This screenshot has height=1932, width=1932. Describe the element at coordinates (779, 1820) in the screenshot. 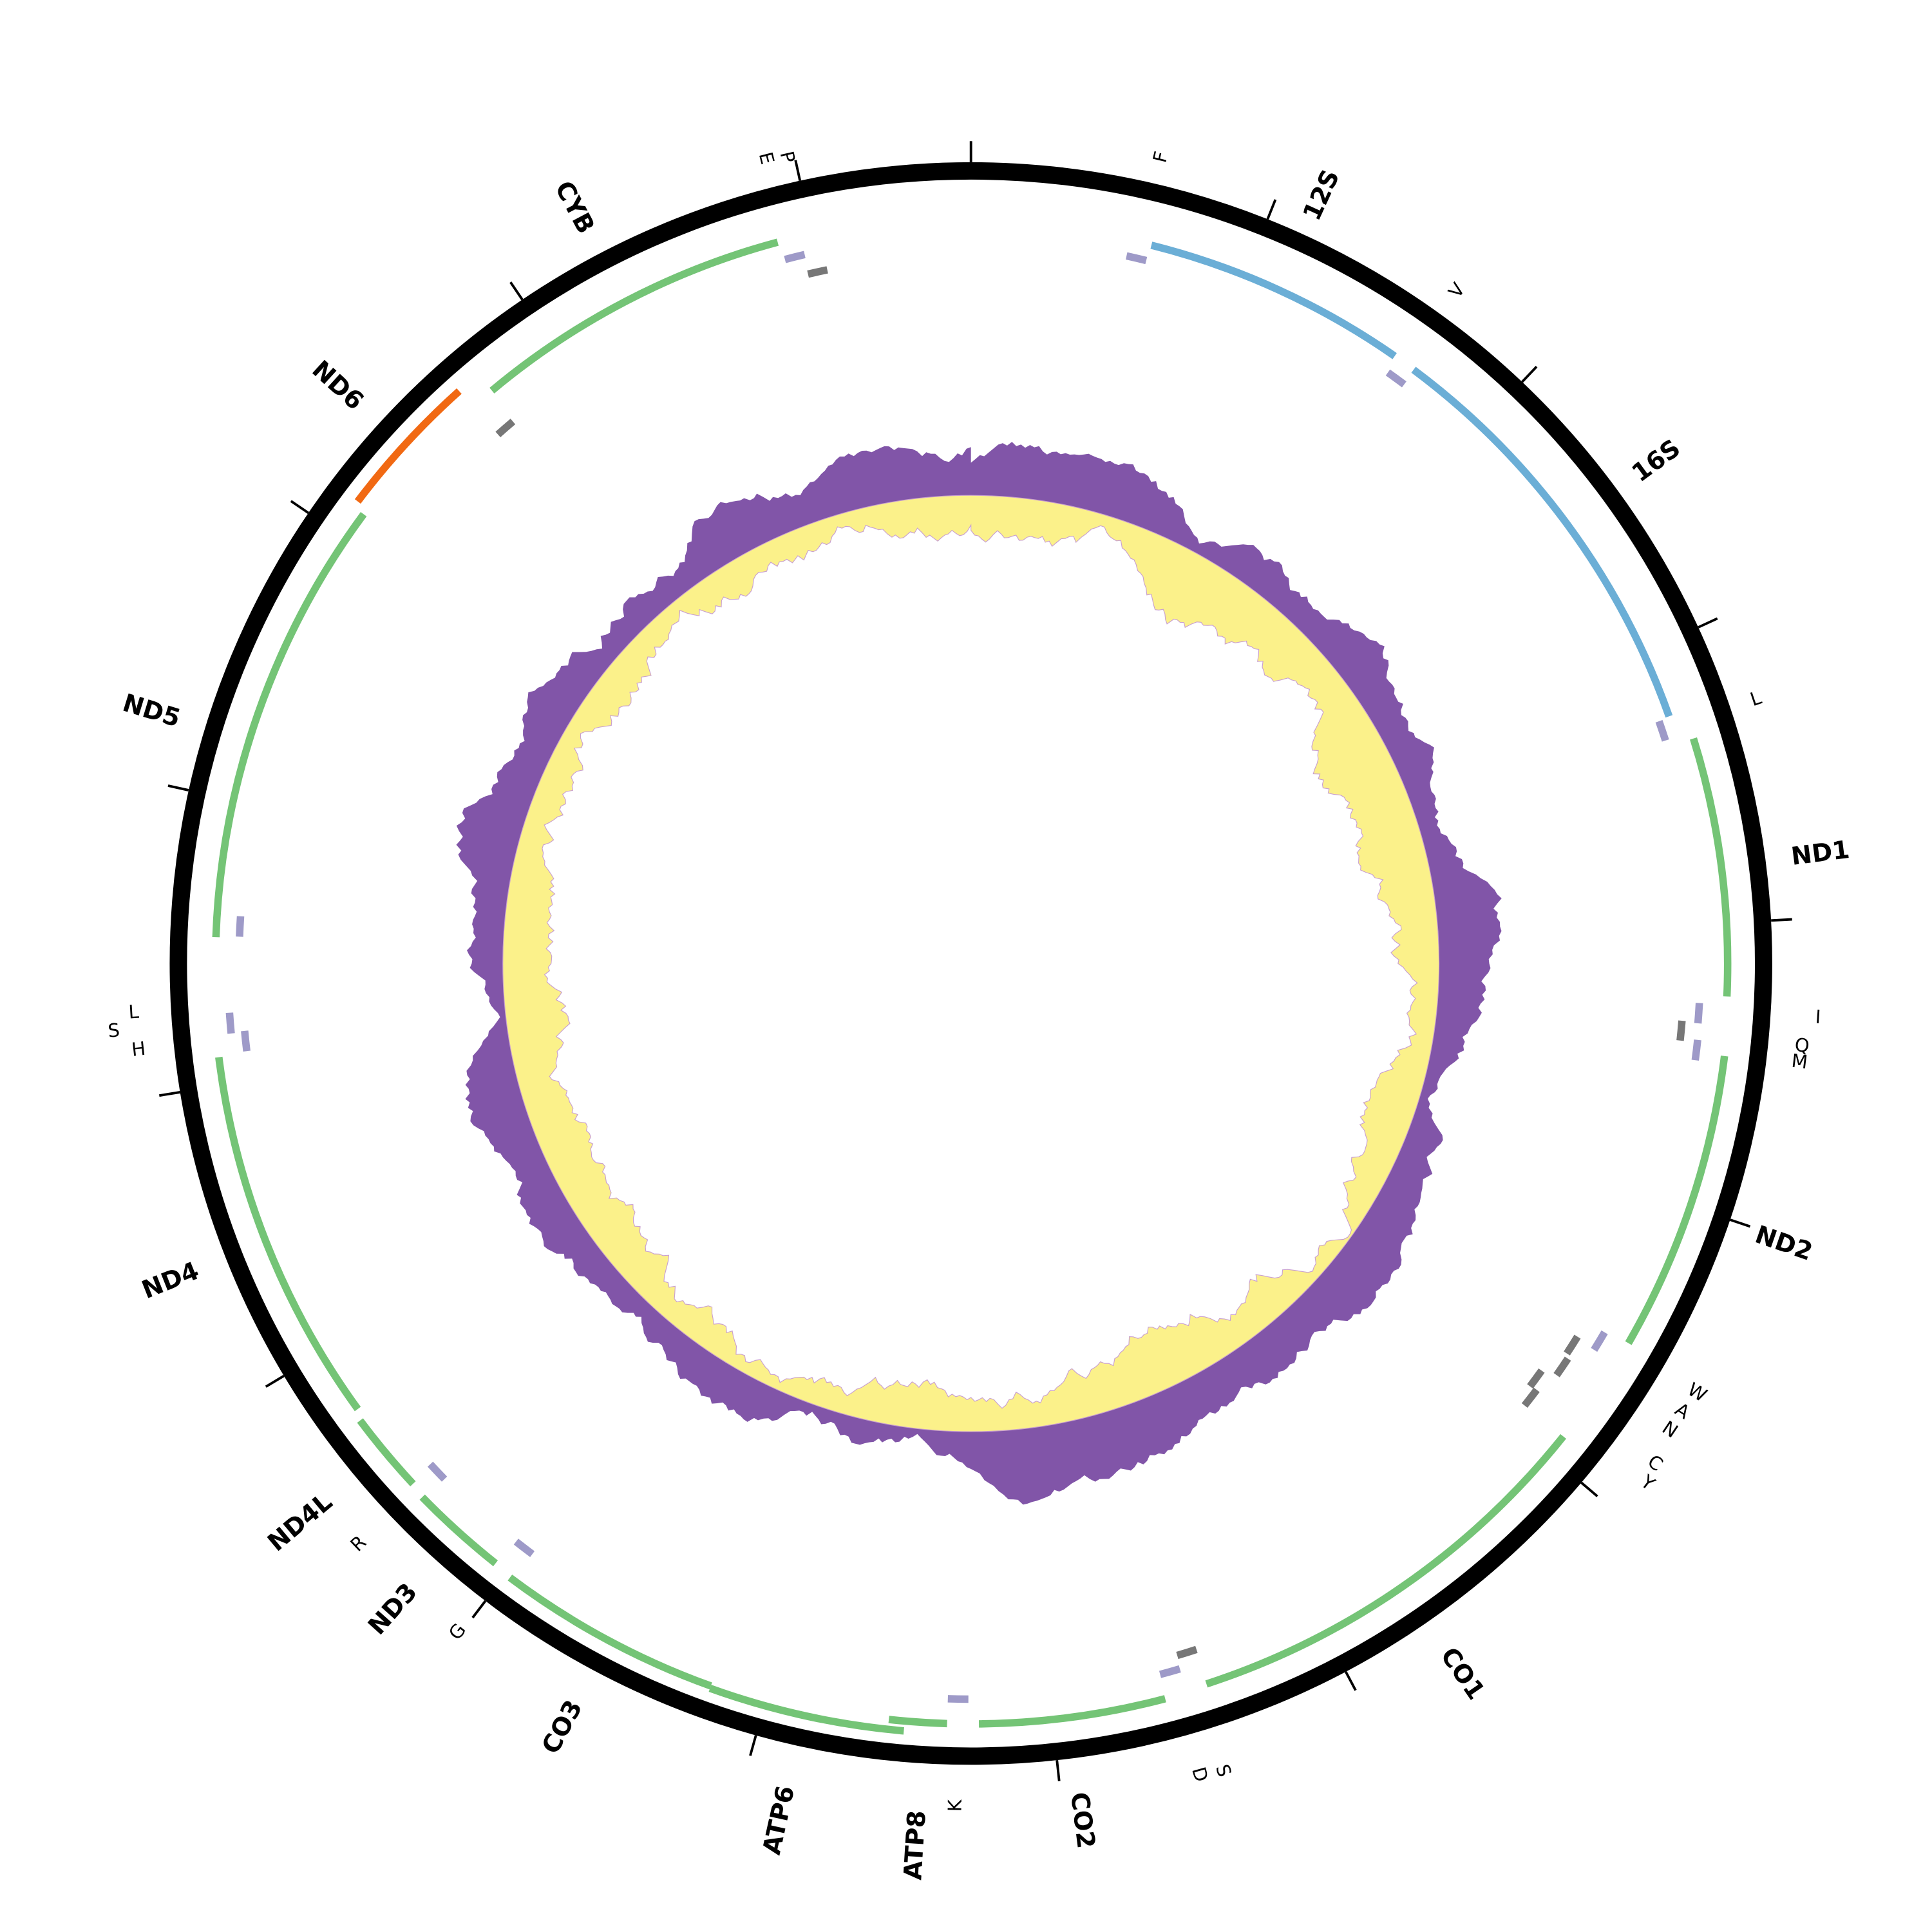

I see `gene-label: ATP6` at that location.